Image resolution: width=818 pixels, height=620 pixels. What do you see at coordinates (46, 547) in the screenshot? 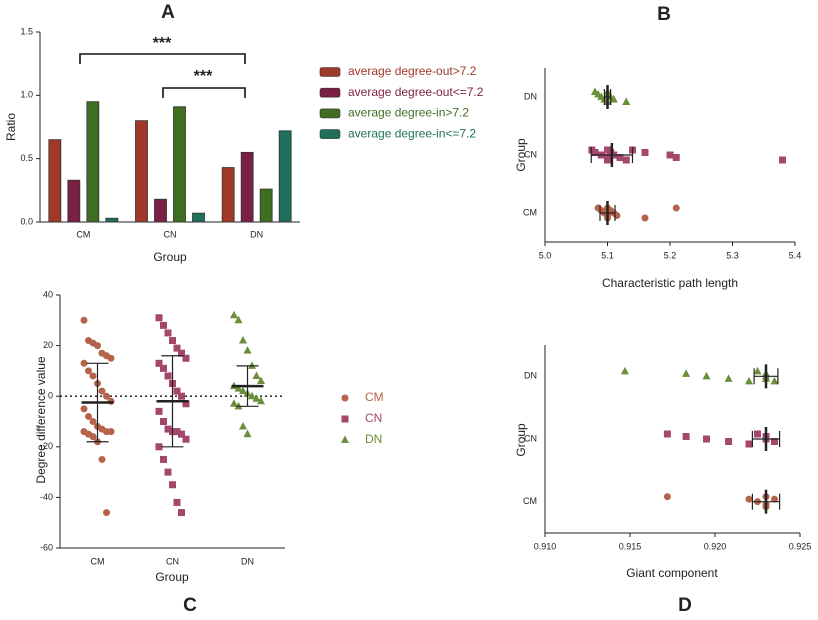
I see `y-tick-label: -60` at bounding box center [46, 547].